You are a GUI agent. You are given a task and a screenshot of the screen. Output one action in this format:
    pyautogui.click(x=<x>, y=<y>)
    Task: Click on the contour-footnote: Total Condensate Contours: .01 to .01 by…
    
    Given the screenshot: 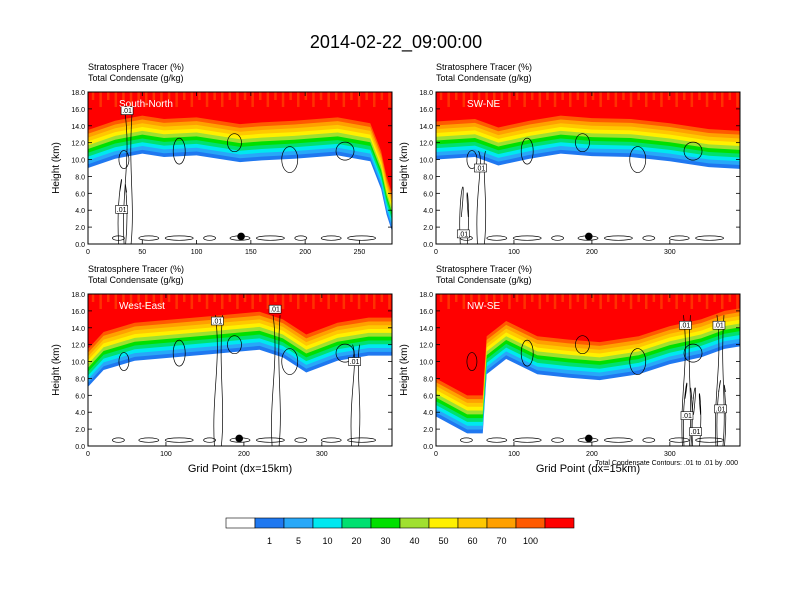 What is the action you would take?
    pyautogui.click(x=666, y=463)
    